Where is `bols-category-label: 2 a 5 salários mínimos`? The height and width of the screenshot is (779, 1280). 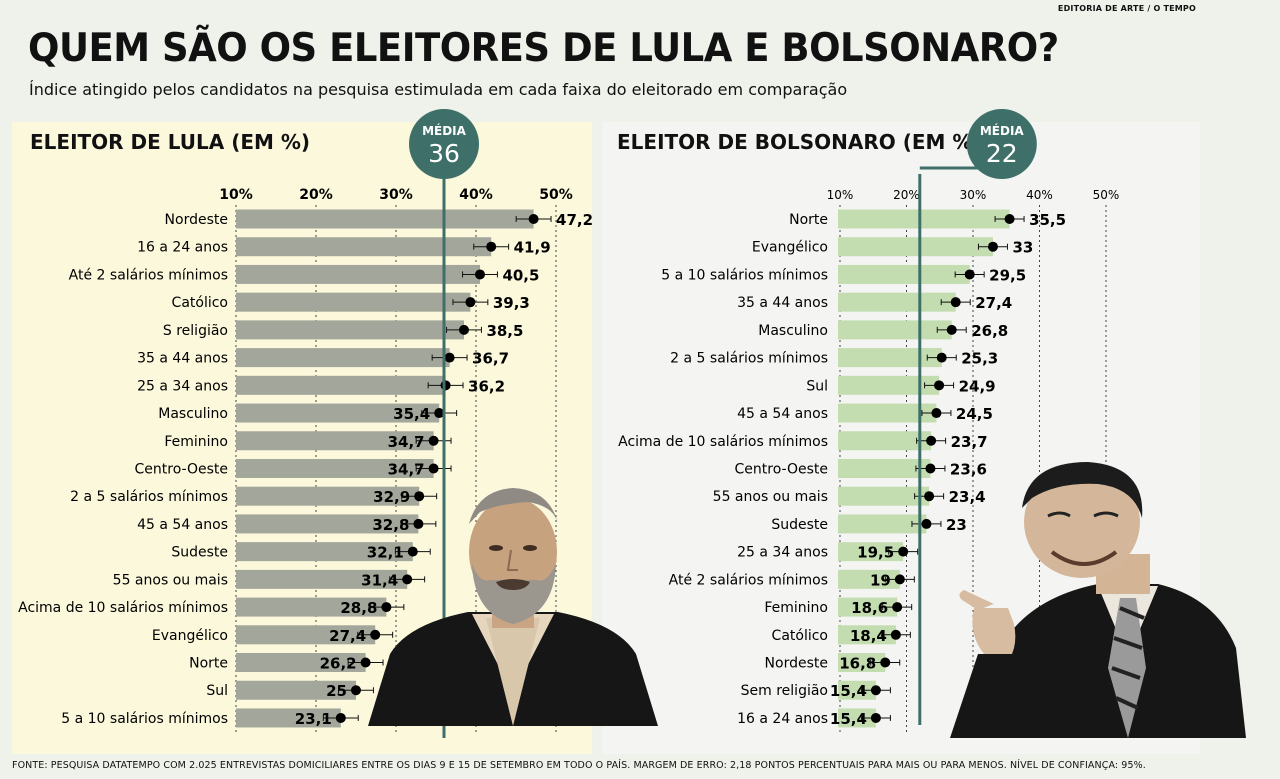
bols-category-label: 2 a 5 salários mínimos is located at coordinates (749, 359).